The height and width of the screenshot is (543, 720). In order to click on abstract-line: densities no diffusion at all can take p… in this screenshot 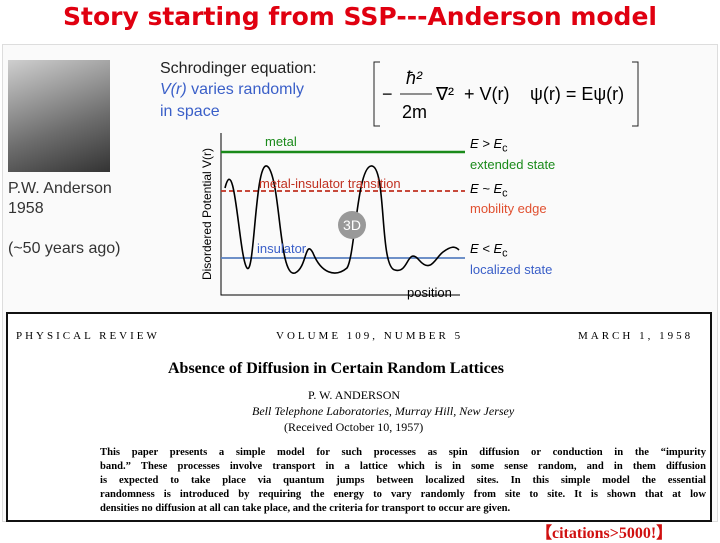, I will do `click(305, 508)`.